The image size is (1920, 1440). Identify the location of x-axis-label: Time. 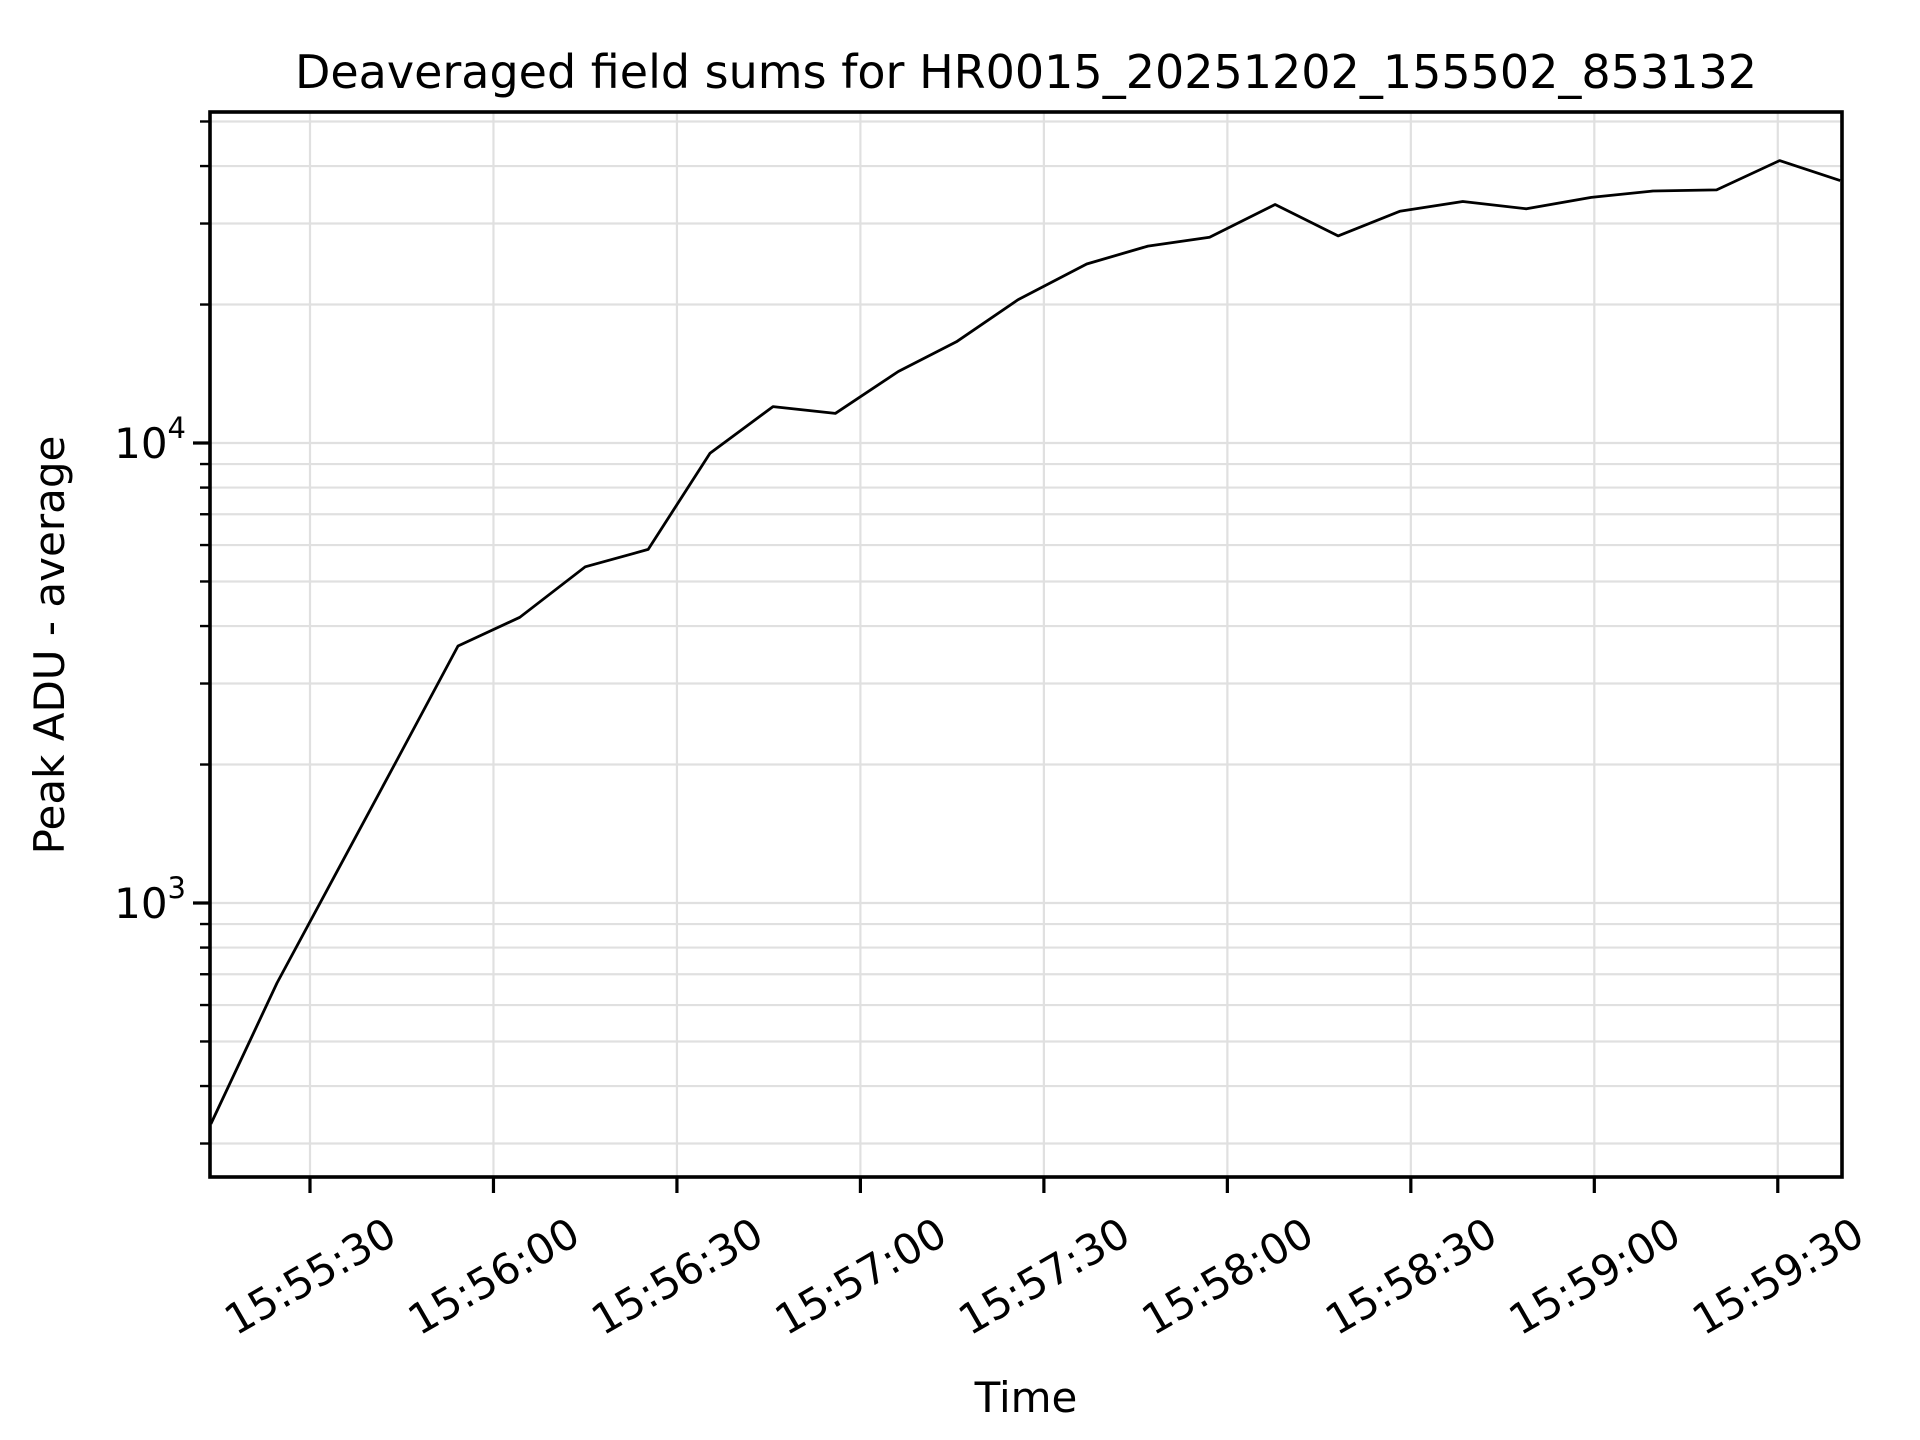
(1026, 1397).